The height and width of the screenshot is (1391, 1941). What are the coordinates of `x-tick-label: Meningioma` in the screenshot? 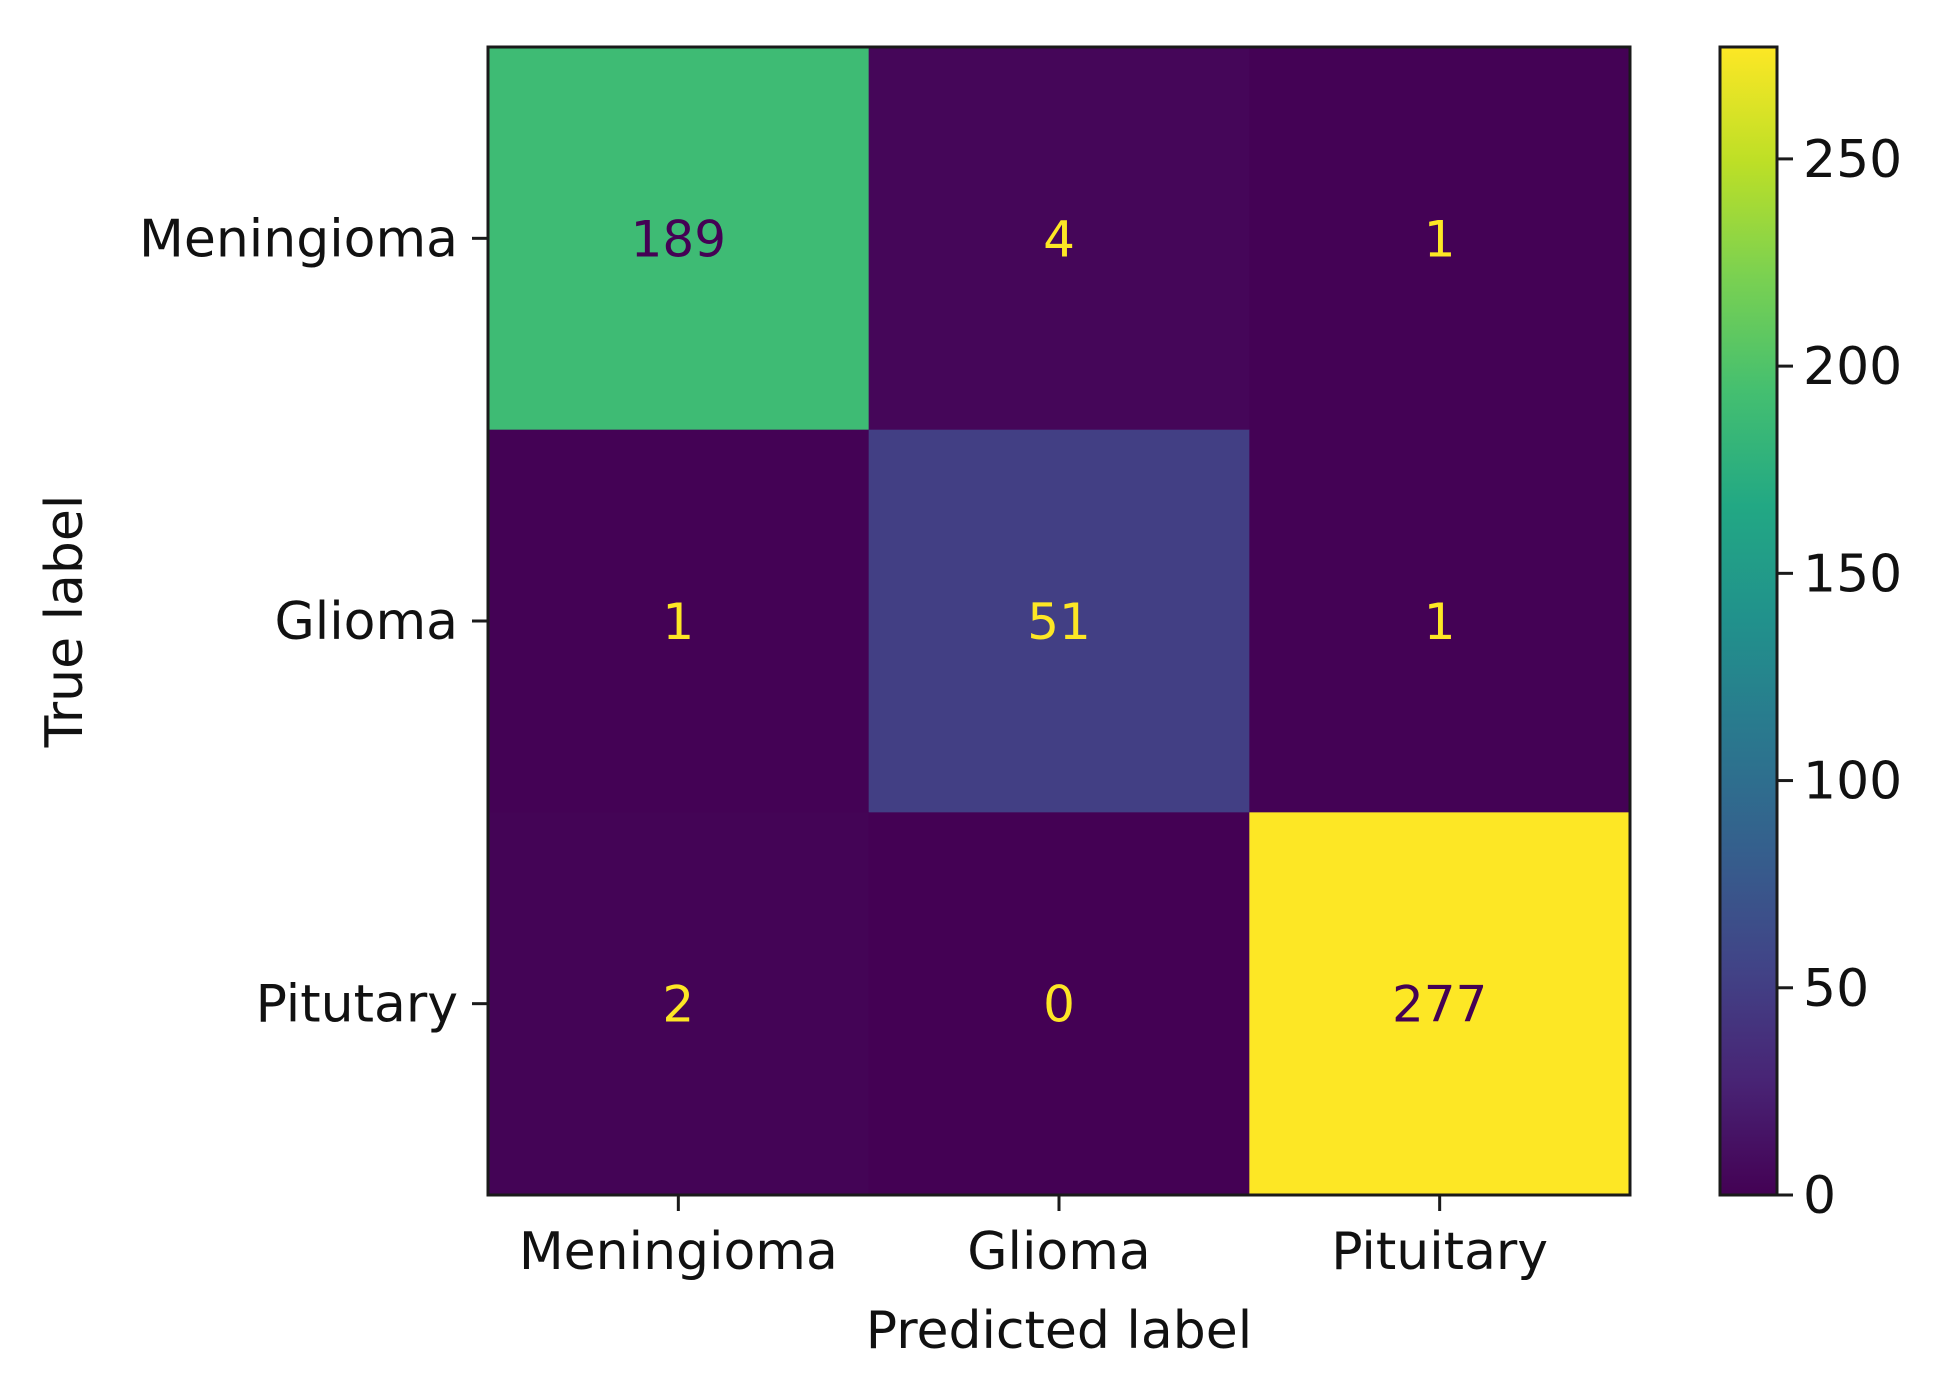 It's located at (678, 1252).